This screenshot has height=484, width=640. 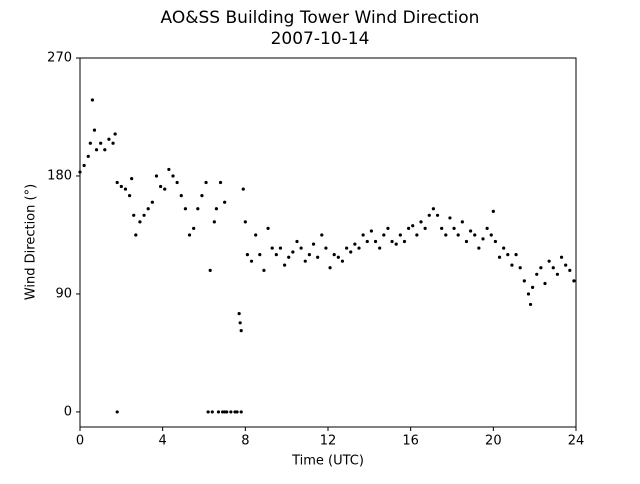 What do you see at coordinates (245, 441) in the screenshot?
I see `x-tick-label: 8` at bounding box center [245, 441].